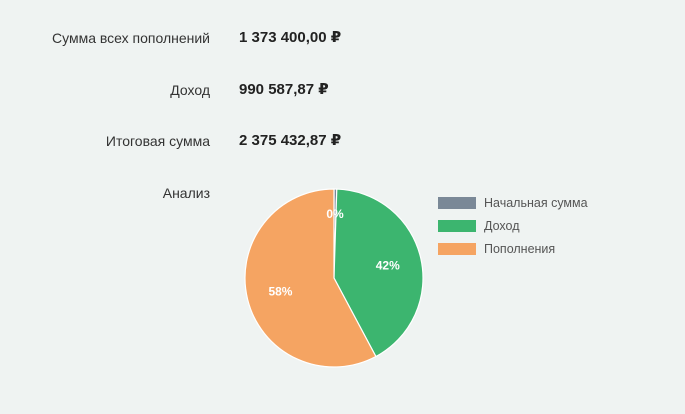  I want to click on total-deposits-value: 1 373 400,00 ₽, so click(290, 37).